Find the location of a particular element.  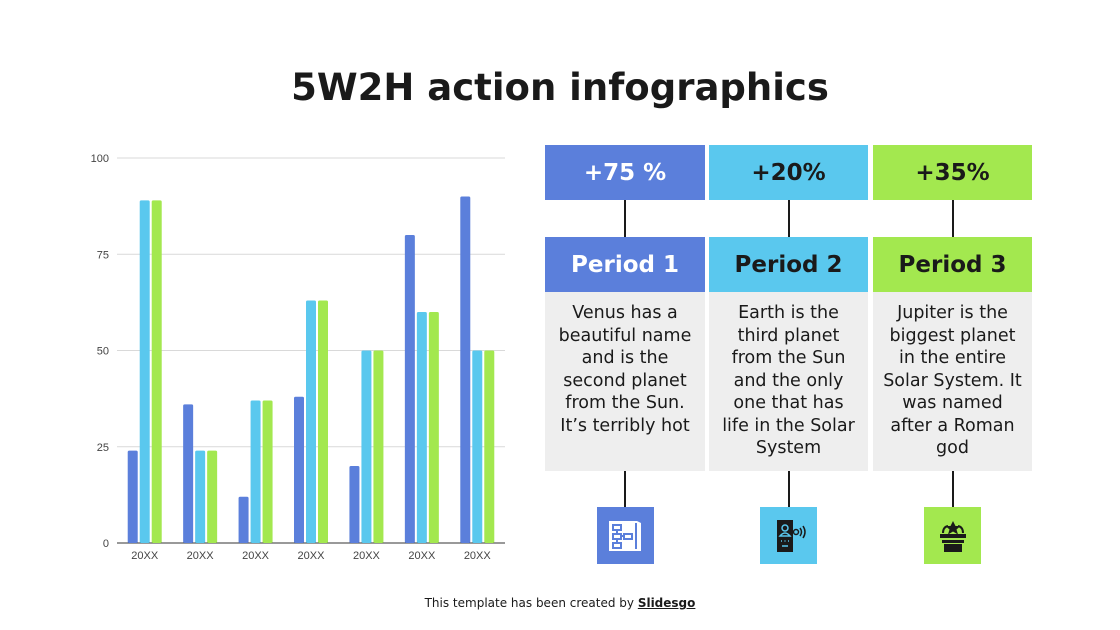

slidesgo-link: Slidesgo is located at coordinates (666, 603).